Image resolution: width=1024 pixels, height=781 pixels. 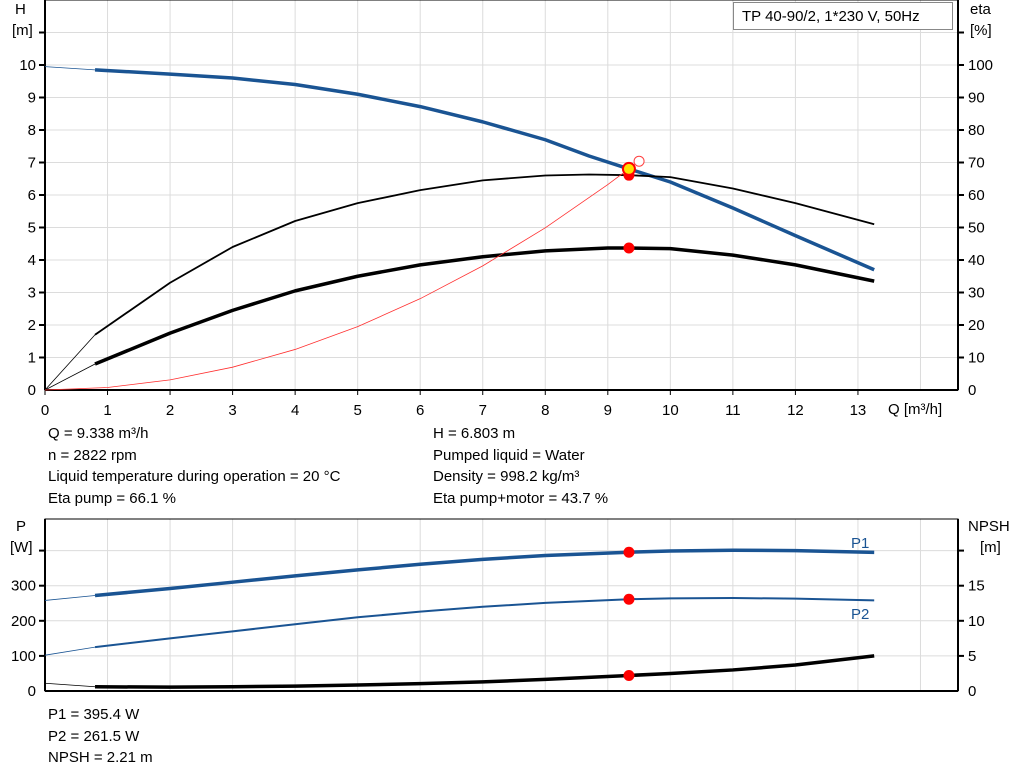 What do you see at coordinates (112, 498) in the screenshot?
I see `info-eta-pump: Eta pump = 66.1 %` at bounding box center [112, 498].